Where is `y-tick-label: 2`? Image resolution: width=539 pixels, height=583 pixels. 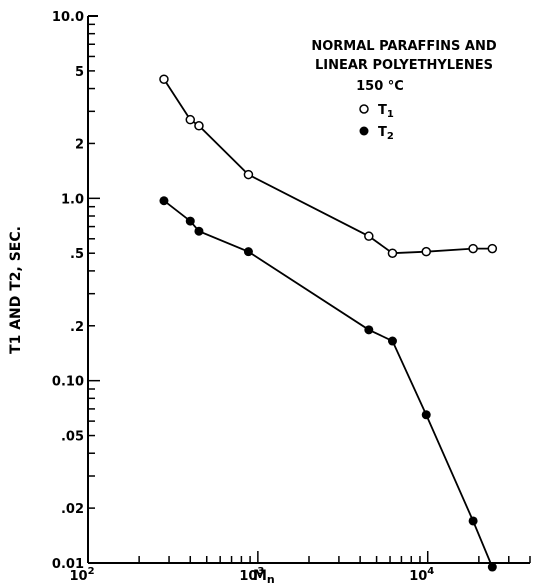 y-tick-label: 2 is located at coordinates (79, 144).